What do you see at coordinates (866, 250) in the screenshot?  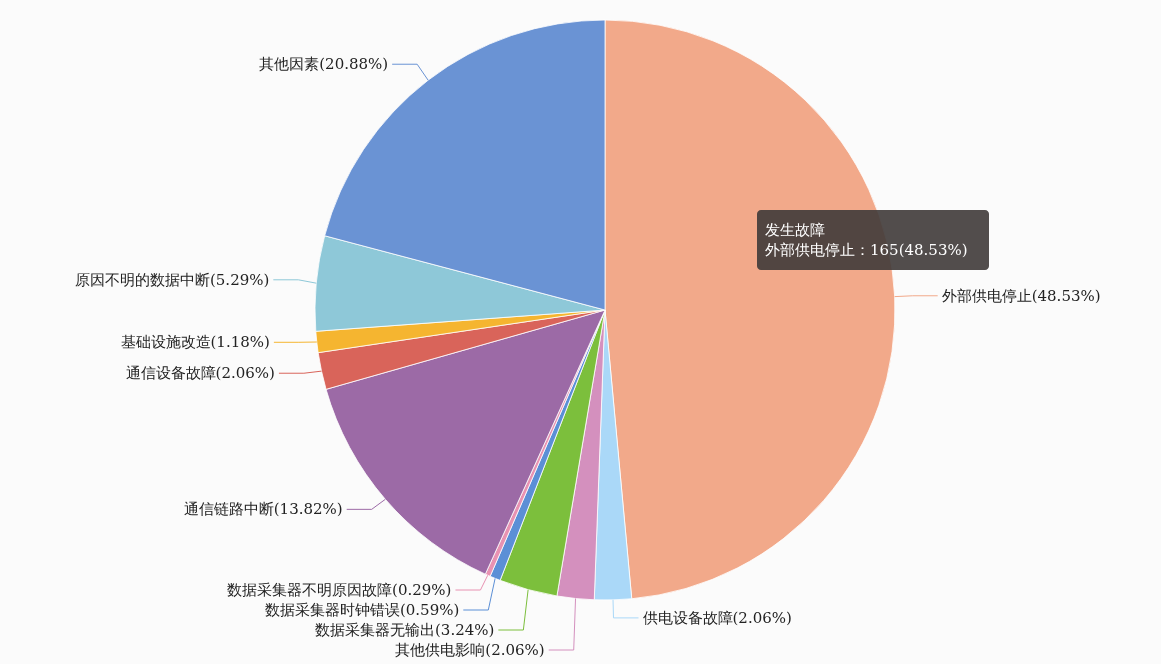 I see `text: 外部供电停止：165(48.53%)` at bounding box center [866, 250].